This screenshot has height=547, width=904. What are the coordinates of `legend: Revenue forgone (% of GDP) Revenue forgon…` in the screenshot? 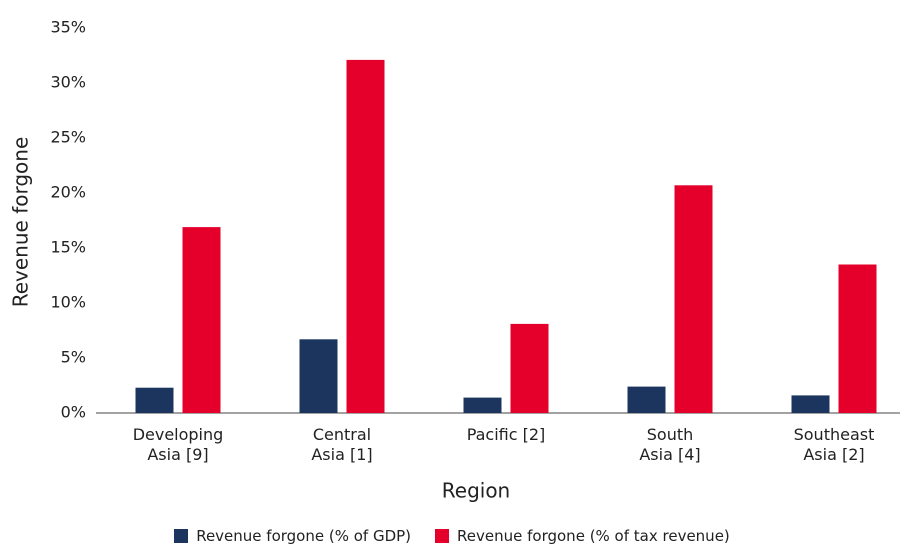 It's located at (452, 537).